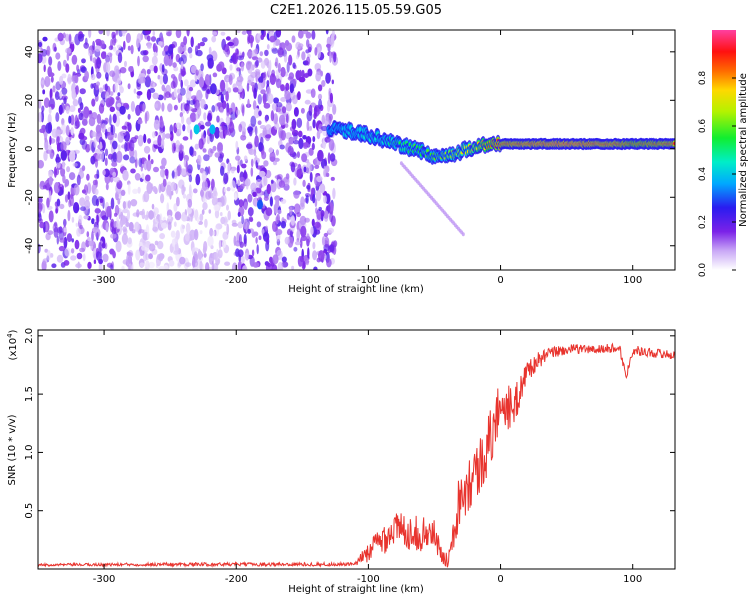  I want to click on colorbar-tick-label: 0.6, so click(703, 126).